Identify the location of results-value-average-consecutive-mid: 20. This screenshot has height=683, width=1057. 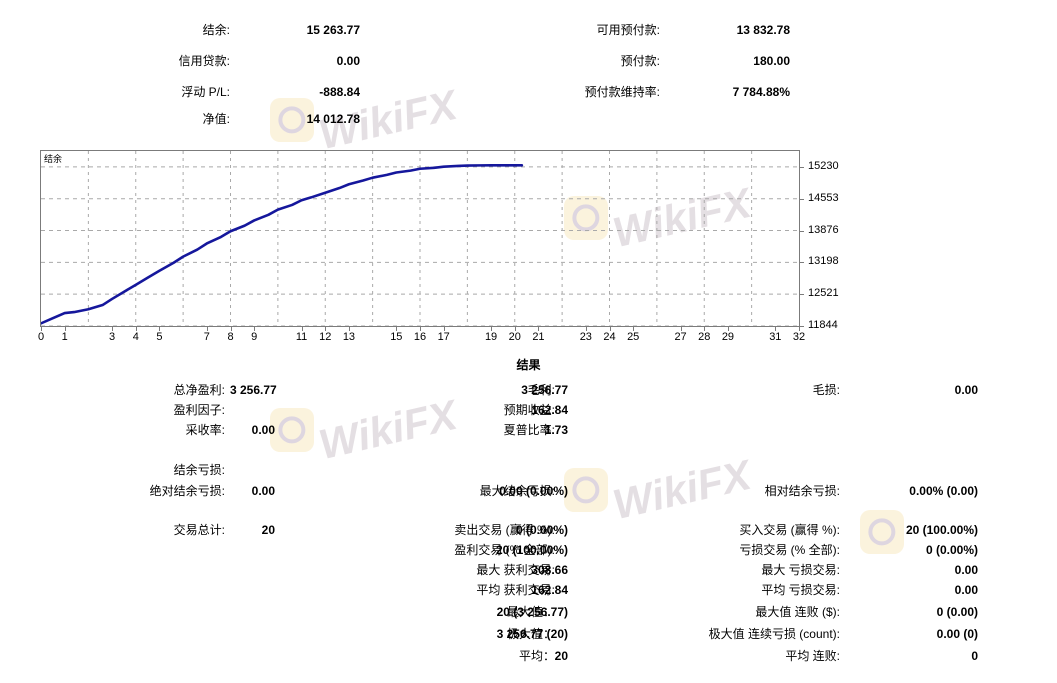
(561, 656).